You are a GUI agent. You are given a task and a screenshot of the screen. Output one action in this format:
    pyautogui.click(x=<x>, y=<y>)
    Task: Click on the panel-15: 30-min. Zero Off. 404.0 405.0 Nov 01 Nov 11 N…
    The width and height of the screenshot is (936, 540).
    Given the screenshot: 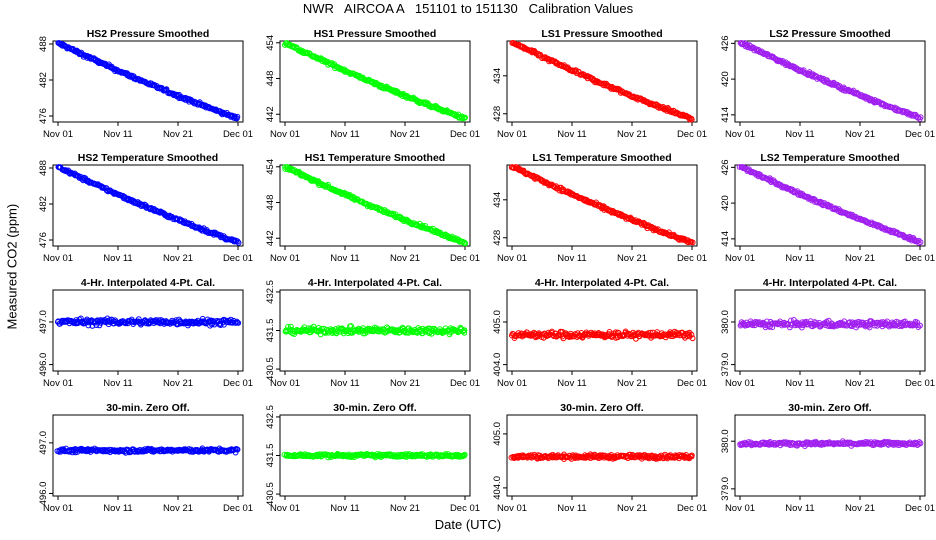 What is the action you would take?
    pyautogui.click(x=599, y=458)
    